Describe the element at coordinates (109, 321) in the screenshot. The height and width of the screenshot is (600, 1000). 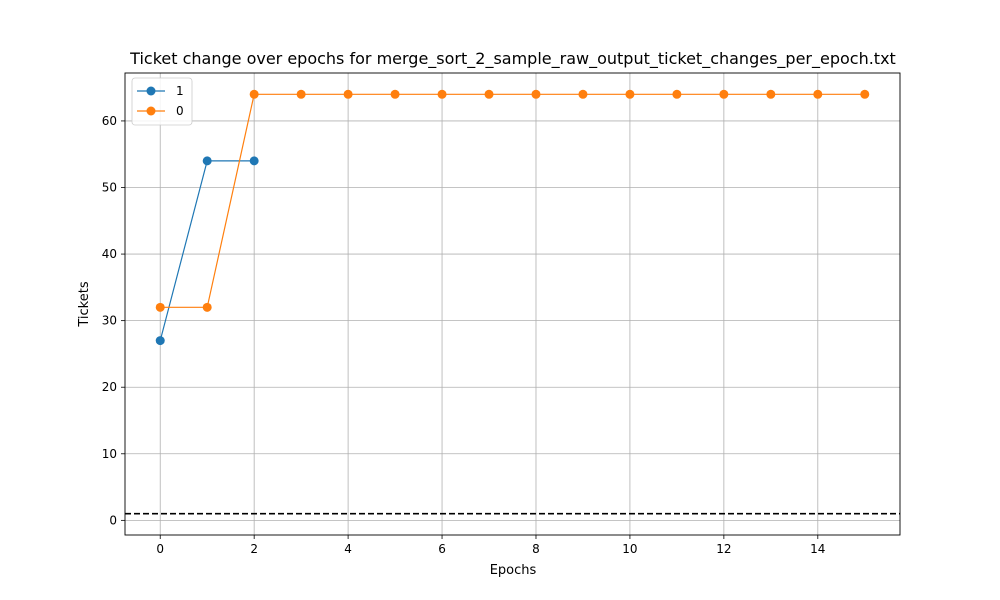
I see `y-tick-label: 30` at that location.